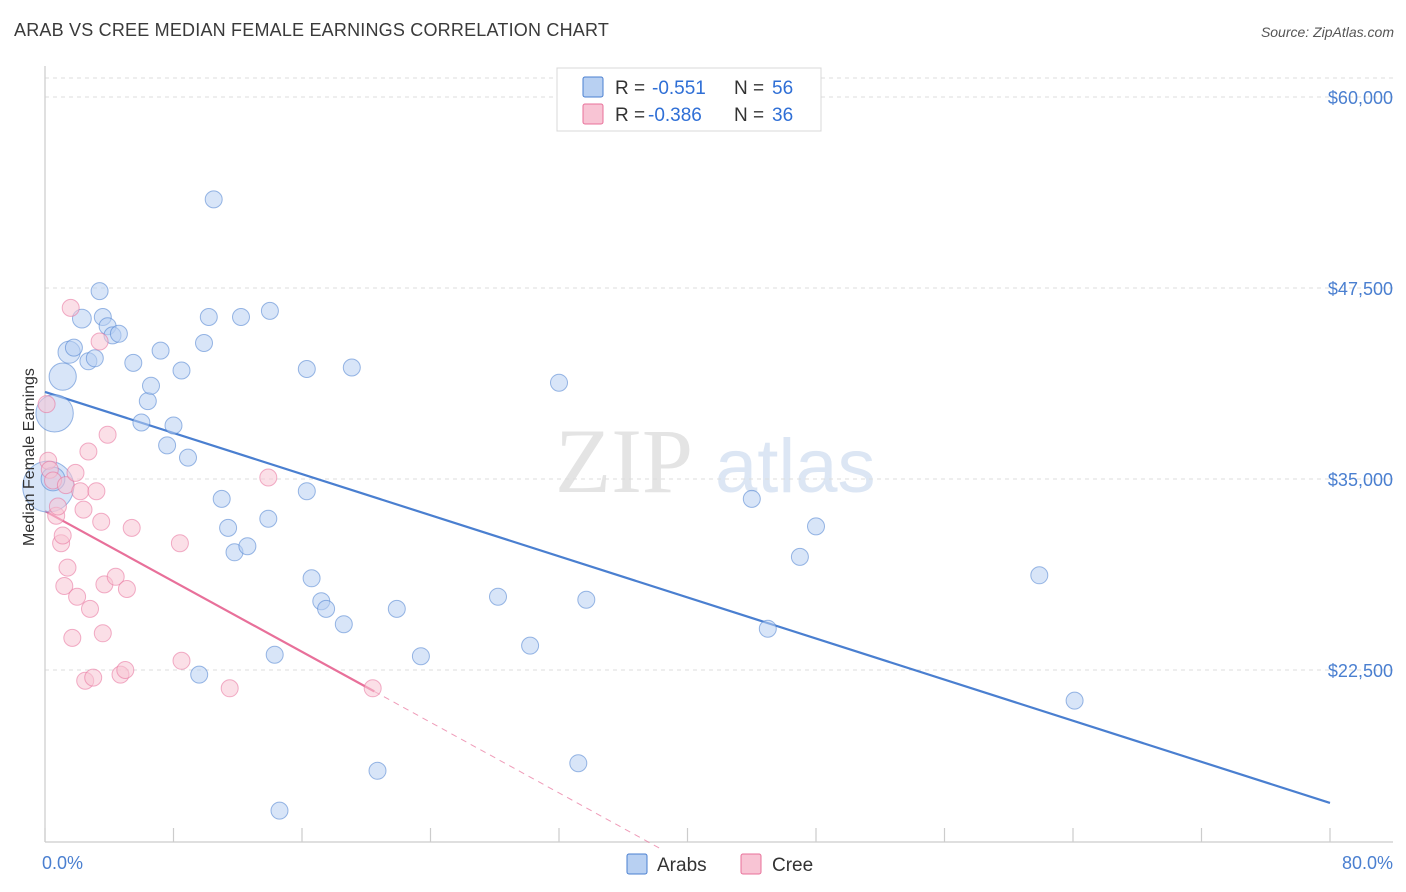 The width and height of the screenshot is (1406, 892). I want to click on correlation-legend: R = -0.551 N = 56 R = -0.386 N = 36, so click(689, 99).